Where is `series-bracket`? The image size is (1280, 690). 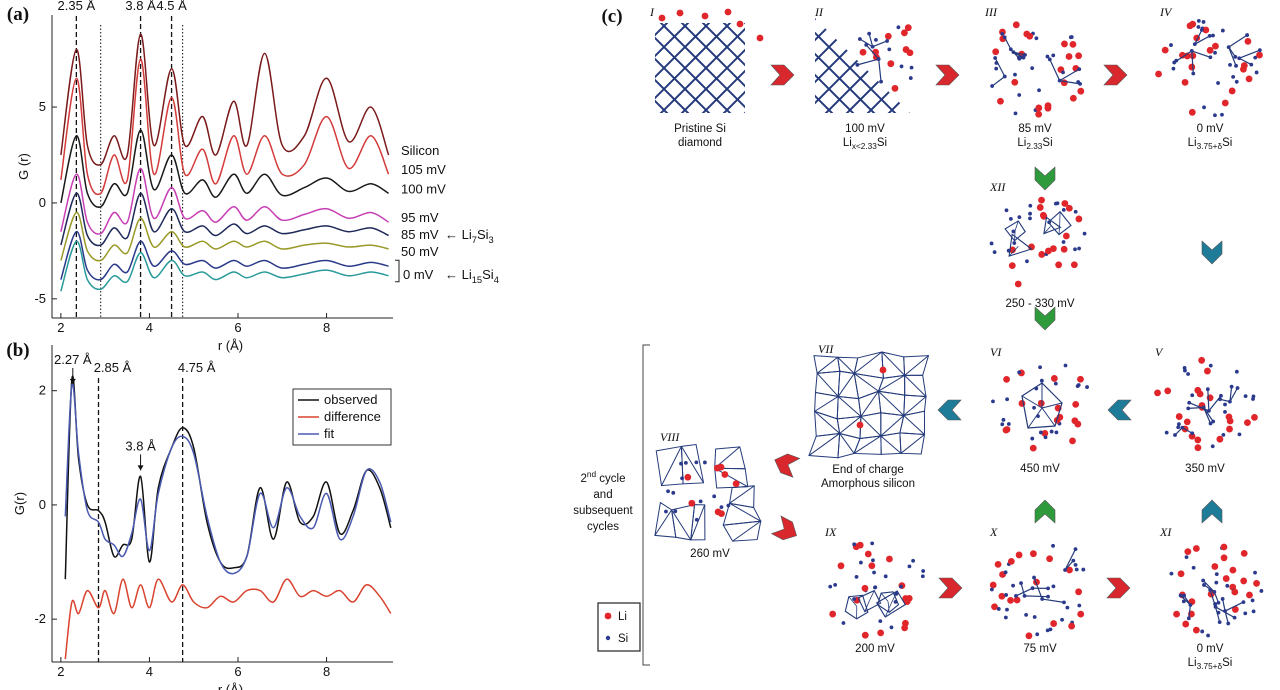
series-bracket is located at coordinates (397, 271).